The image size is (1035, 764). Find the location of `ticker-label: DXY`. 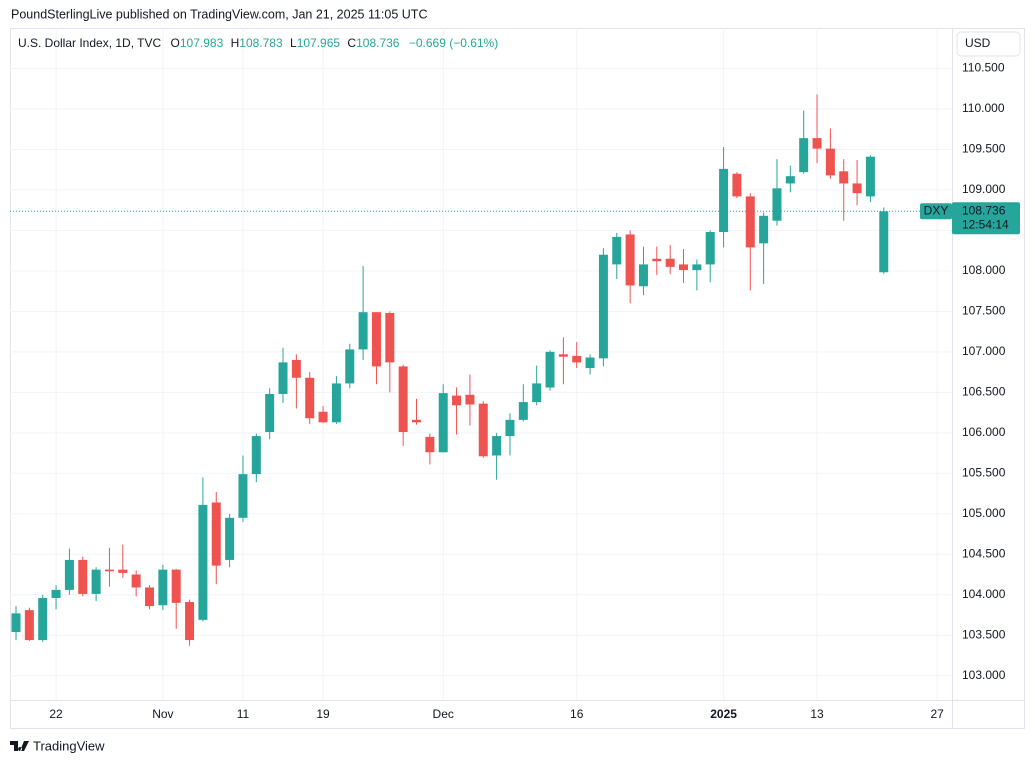

ticker-label: DXY is located at coordinates (936, 210).